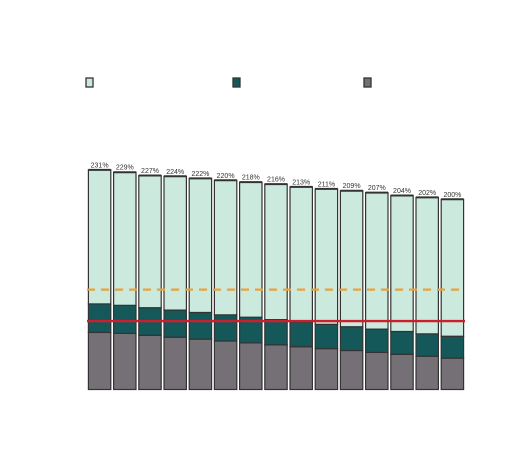  Describe the element at coordinates (377, 188) in the screenshot. I see `data-label: 207%` at that location.